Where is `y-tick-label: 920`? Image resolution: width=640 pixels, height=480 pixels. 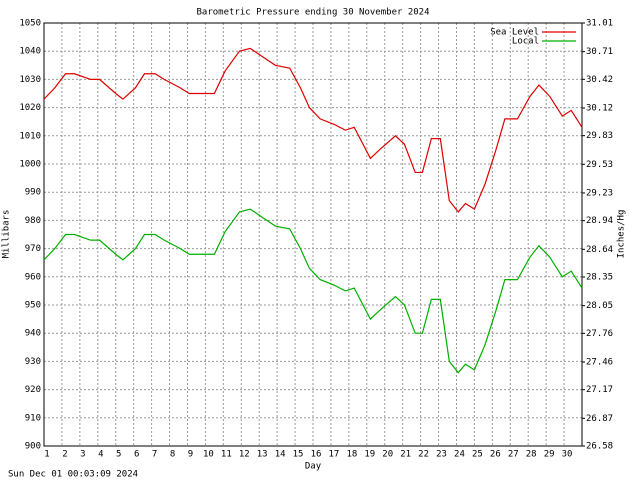 y-tick-label: 920 is located at coordinates (33, 390).